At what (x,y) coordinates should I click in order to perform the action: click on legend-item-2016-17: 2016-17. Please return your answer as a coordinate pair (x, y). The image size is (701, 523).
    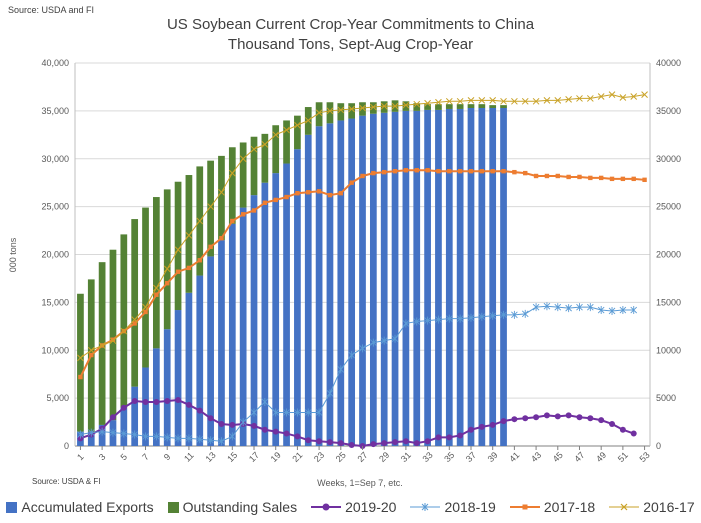
    Looking at the image, I should click on (652, 507).